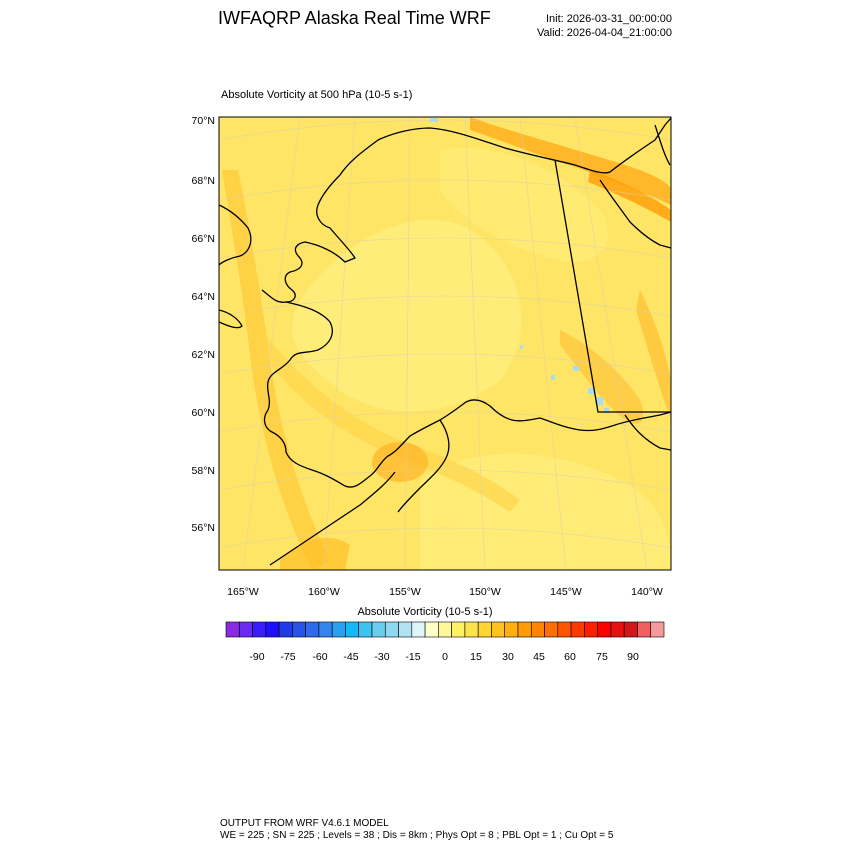 The image size is (850, 850). I want to click on arctic-islands, so click(662, 145).